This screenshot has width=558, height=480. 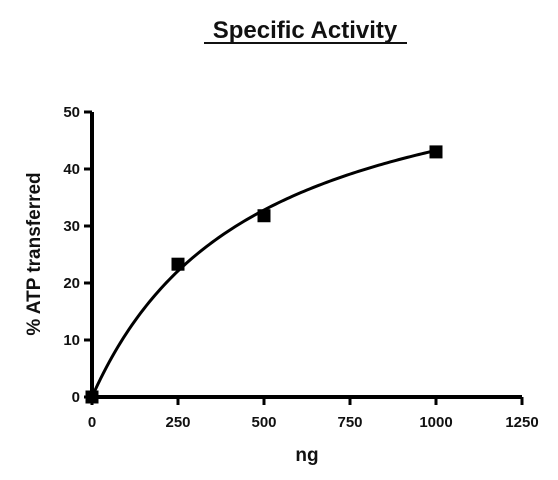 What do you see at coordinates (435, 422) in the screenshot?
I see `x-tick-label: 1000` at bounding box center [435, 422].